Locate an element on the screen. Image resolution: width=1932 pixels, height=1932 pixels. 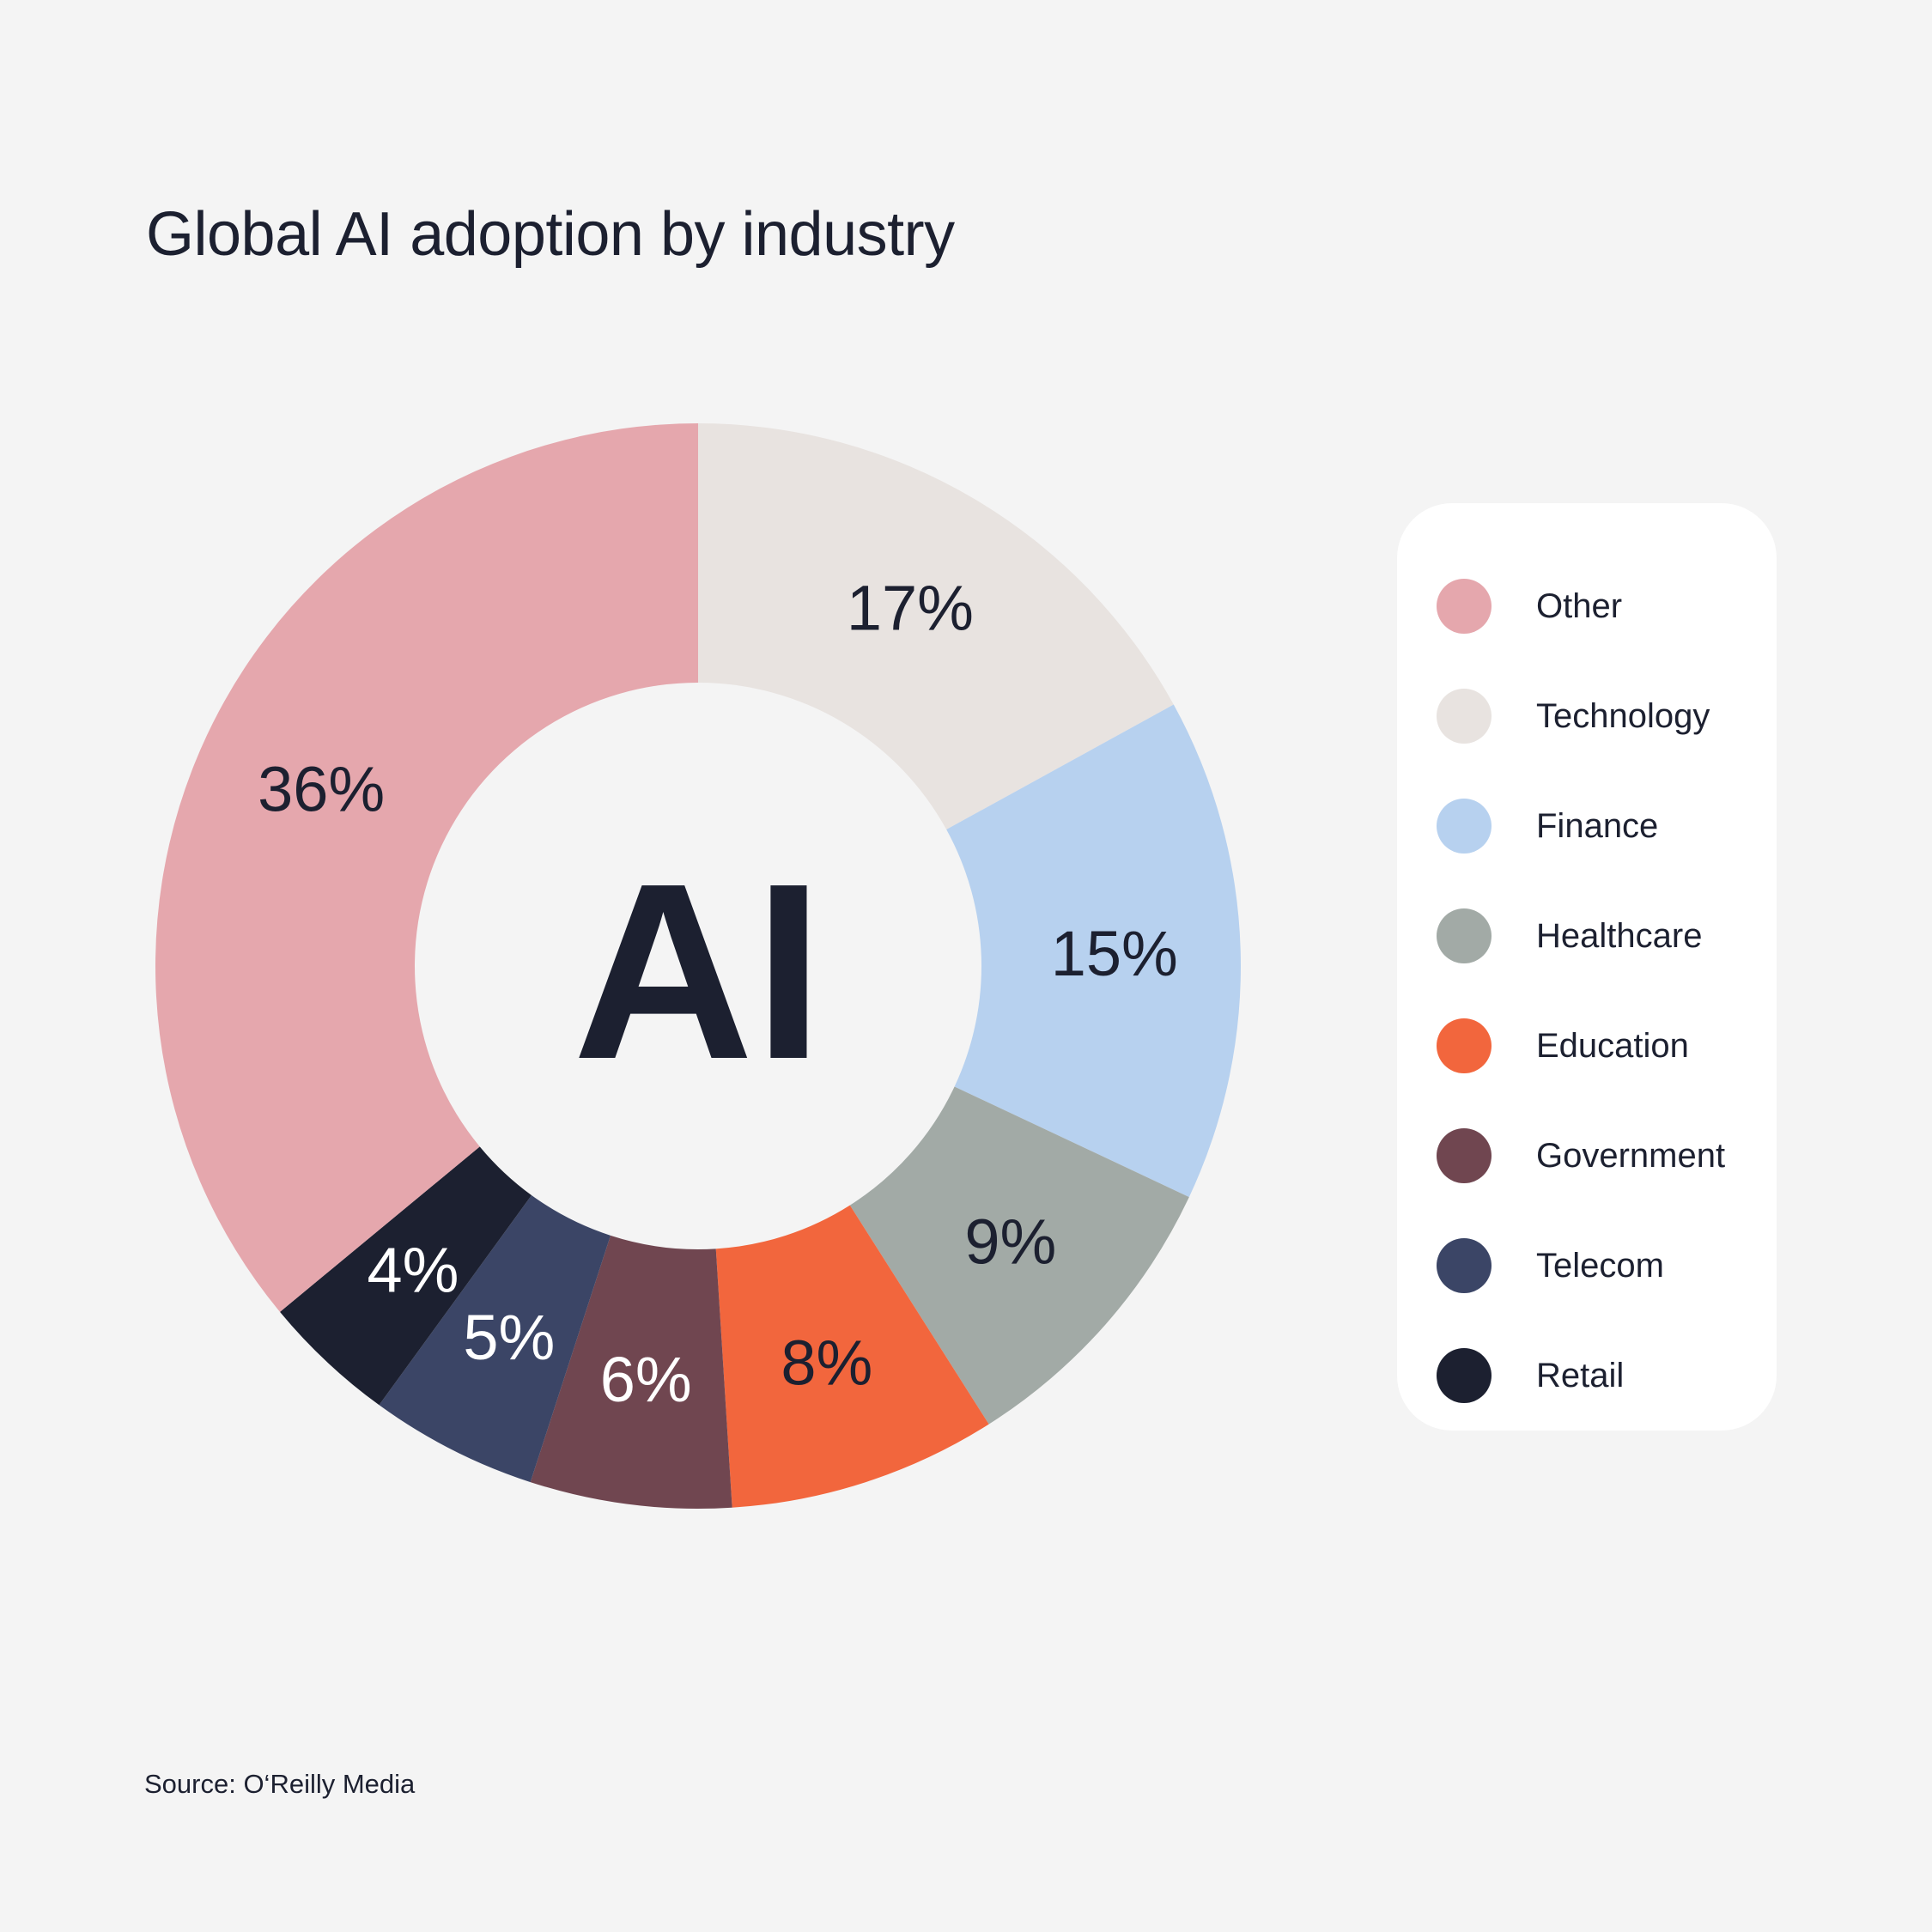
legend-label: Other is located at coordinates (1579, 605).